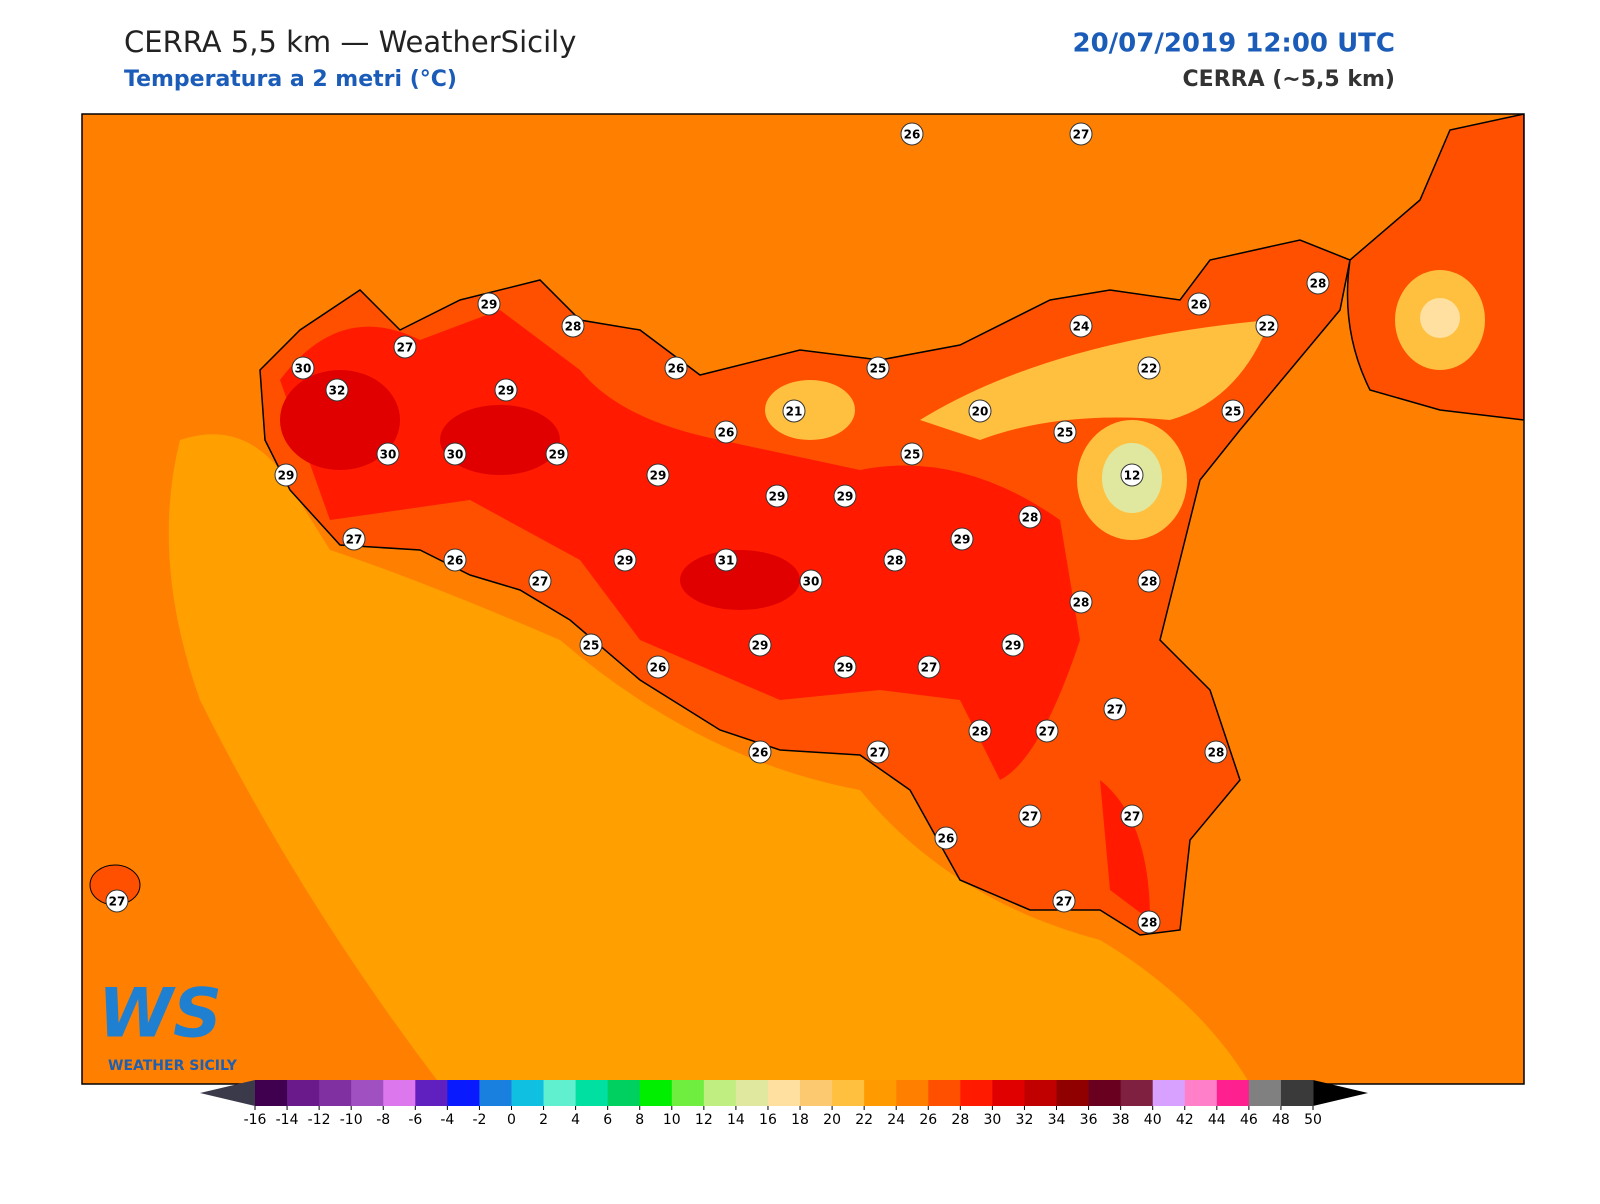 The image size is (1600, 1204). What do you see at coordinates (1153, 1120) in the screenshot?
I see `colorbar-tick-label: 40` at bounding box center [1153, 1120].